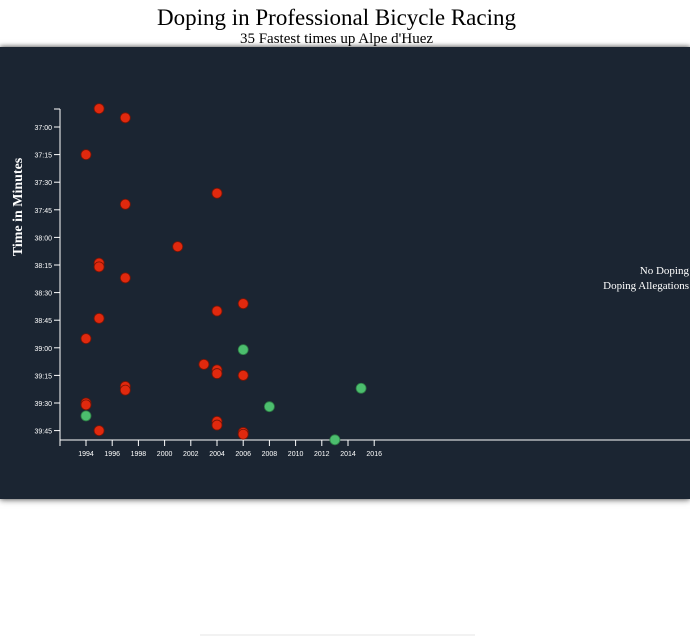 The height and width of the screenshot is (638, 690). I want to click on legend: No Doping Doping Allegations, so click(646, 278).